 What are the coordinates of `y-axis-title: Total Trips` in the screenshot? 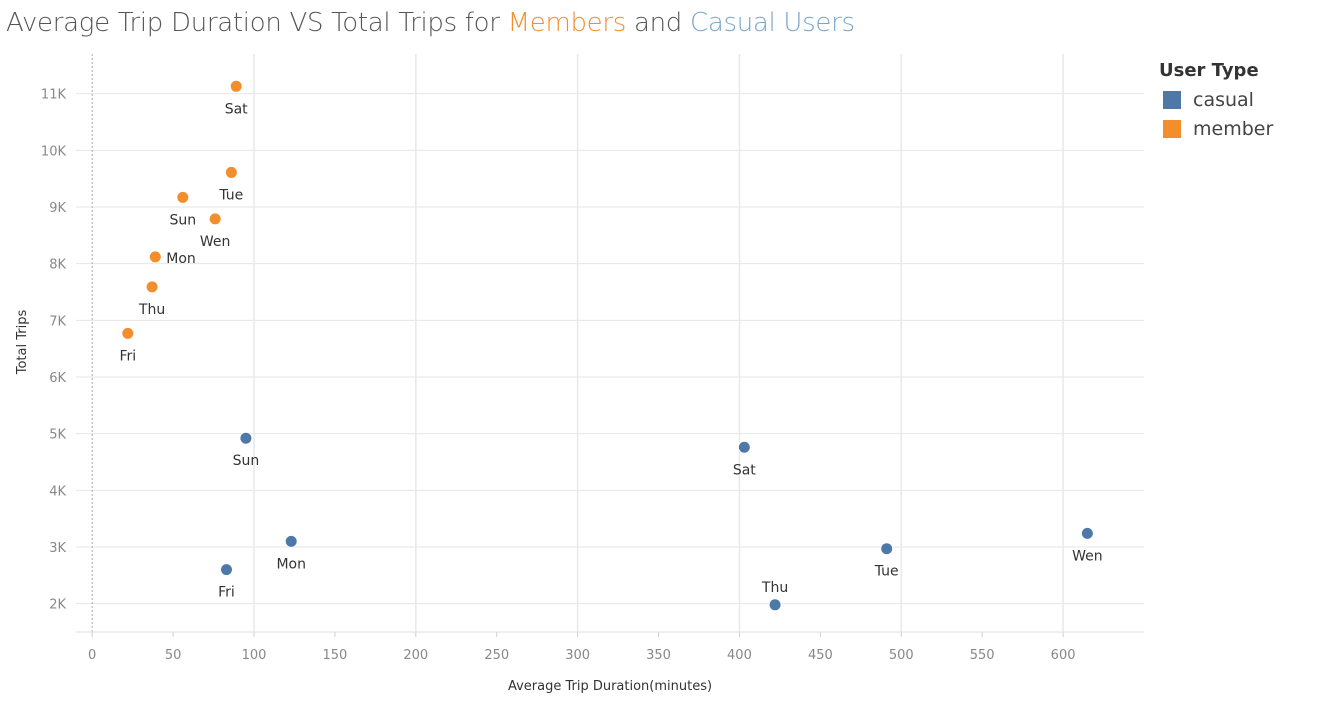 It's located at (22, 343).